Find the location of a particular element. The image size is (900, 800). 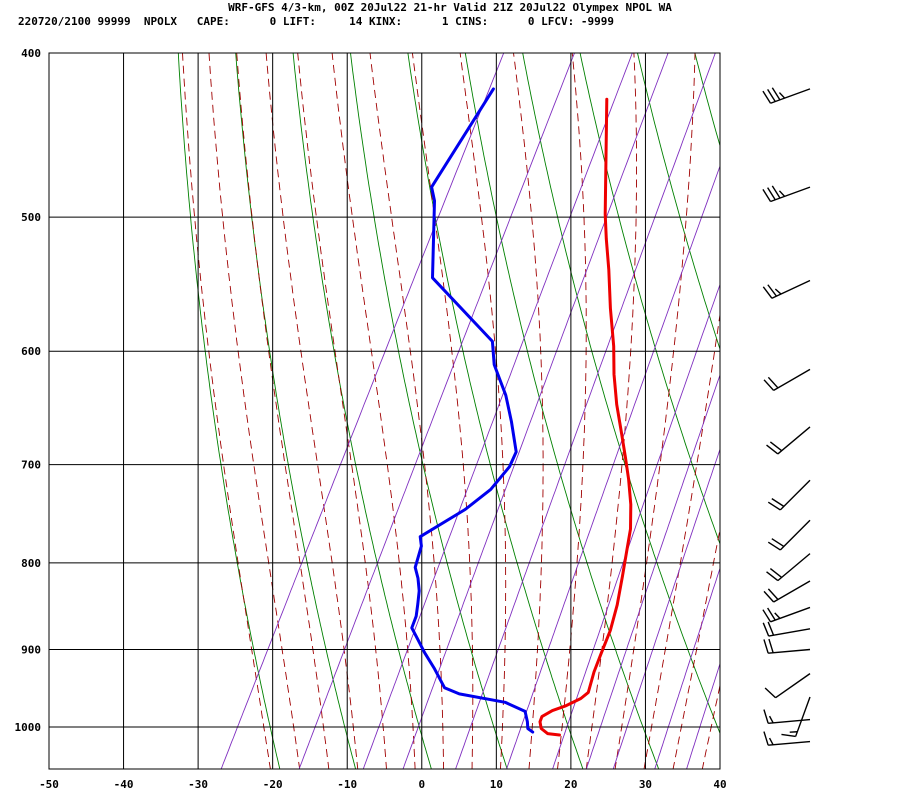

temperature-profile is located at coordinates (585, 417).